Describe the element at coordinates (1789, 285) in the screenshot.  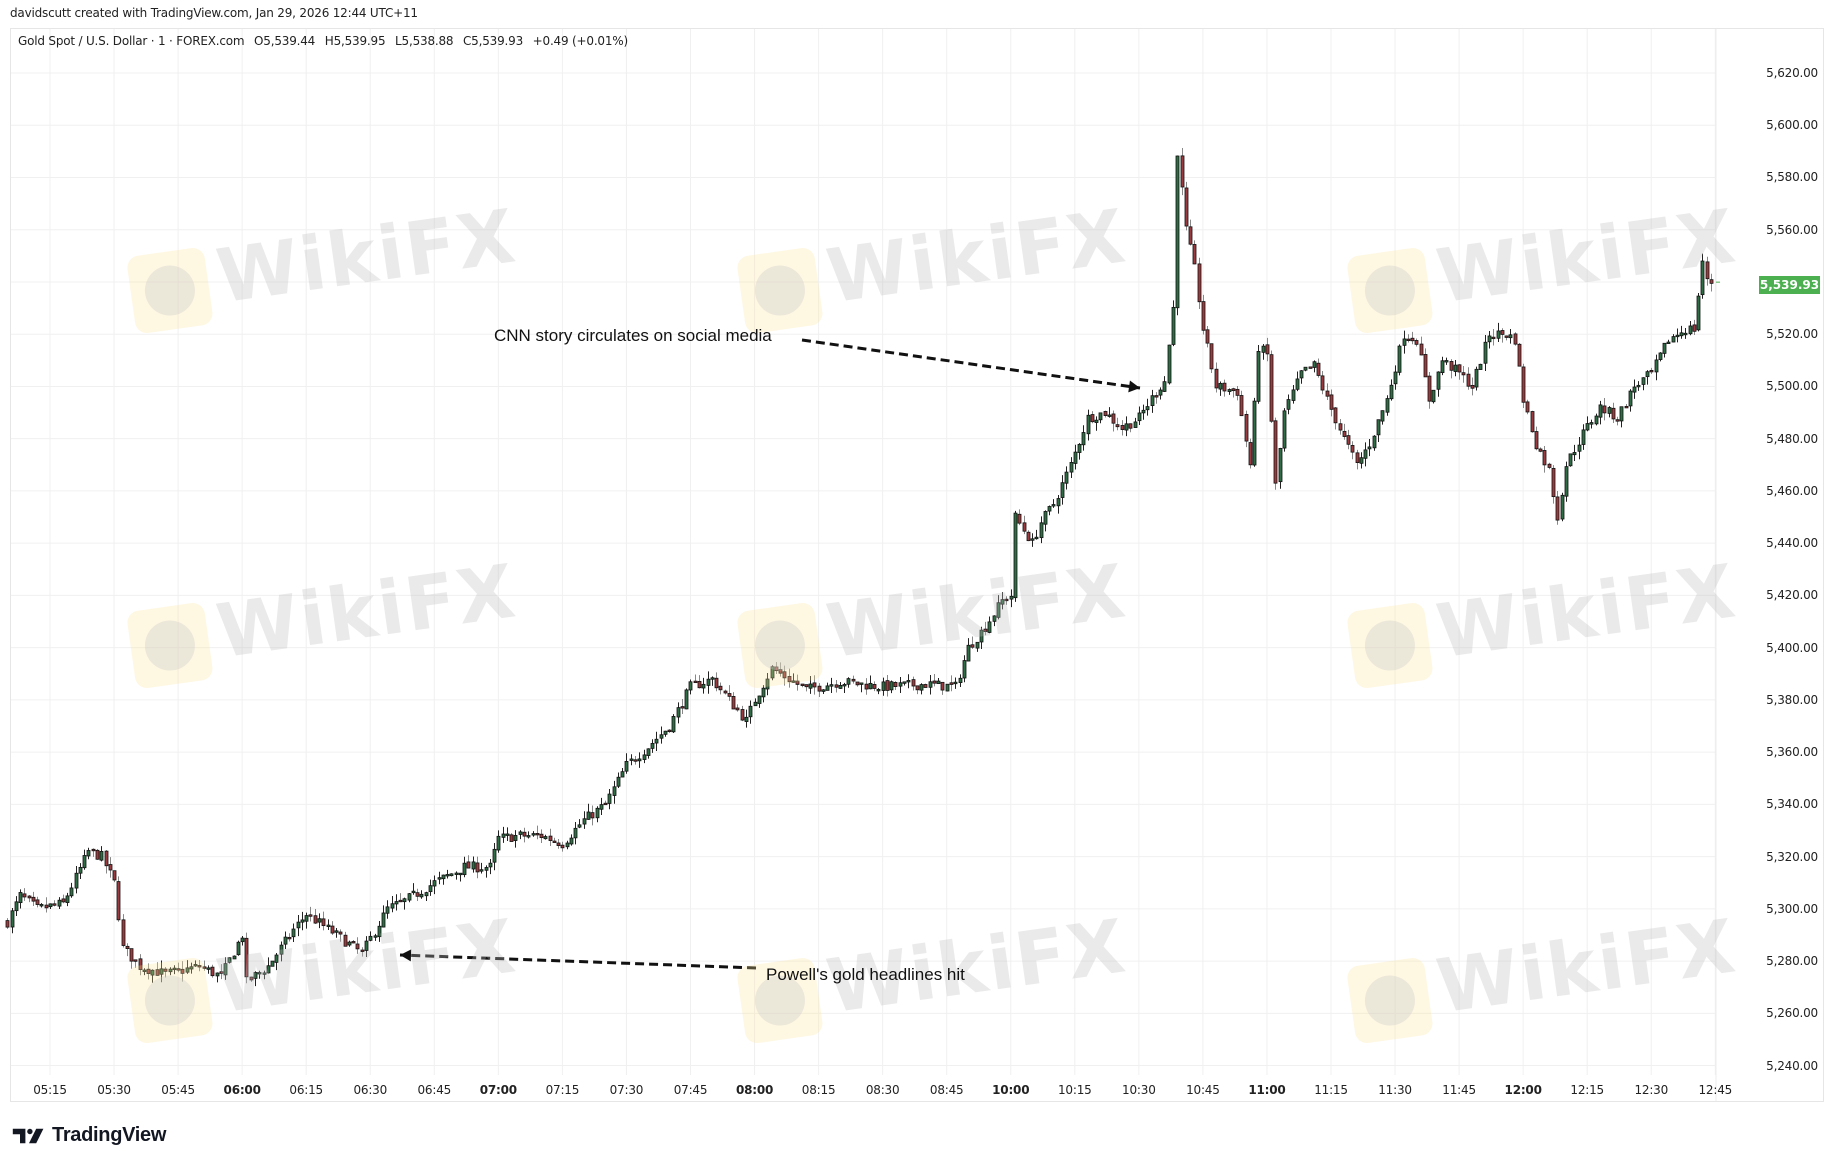
I see `last-price-tag: 5,539.93` at that location.